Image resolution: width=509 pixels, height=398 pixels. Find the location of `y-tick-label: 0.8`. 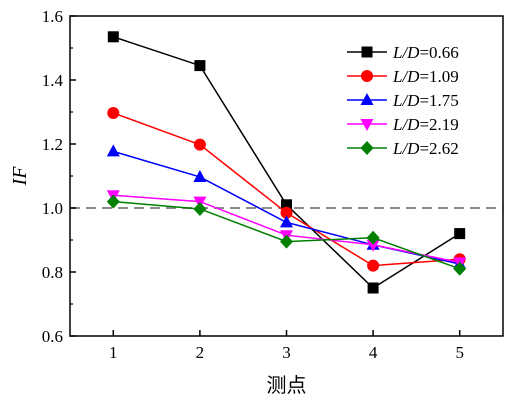

y-tick-label: 0.8 is located at coordinates (52, 272).